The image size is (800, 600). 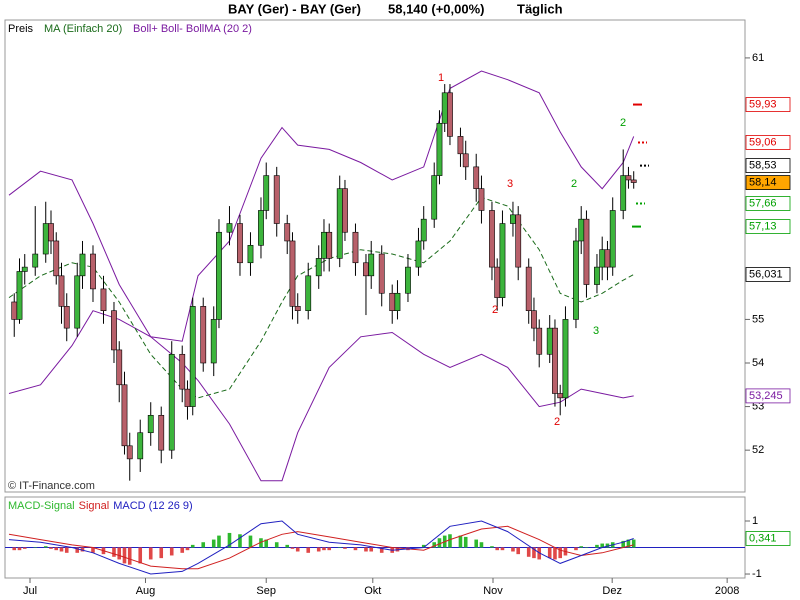 What do you see at coordinates (763, 165) in the screenshot?
I see `level-label: 58,53` at bounding box center [763, 165].